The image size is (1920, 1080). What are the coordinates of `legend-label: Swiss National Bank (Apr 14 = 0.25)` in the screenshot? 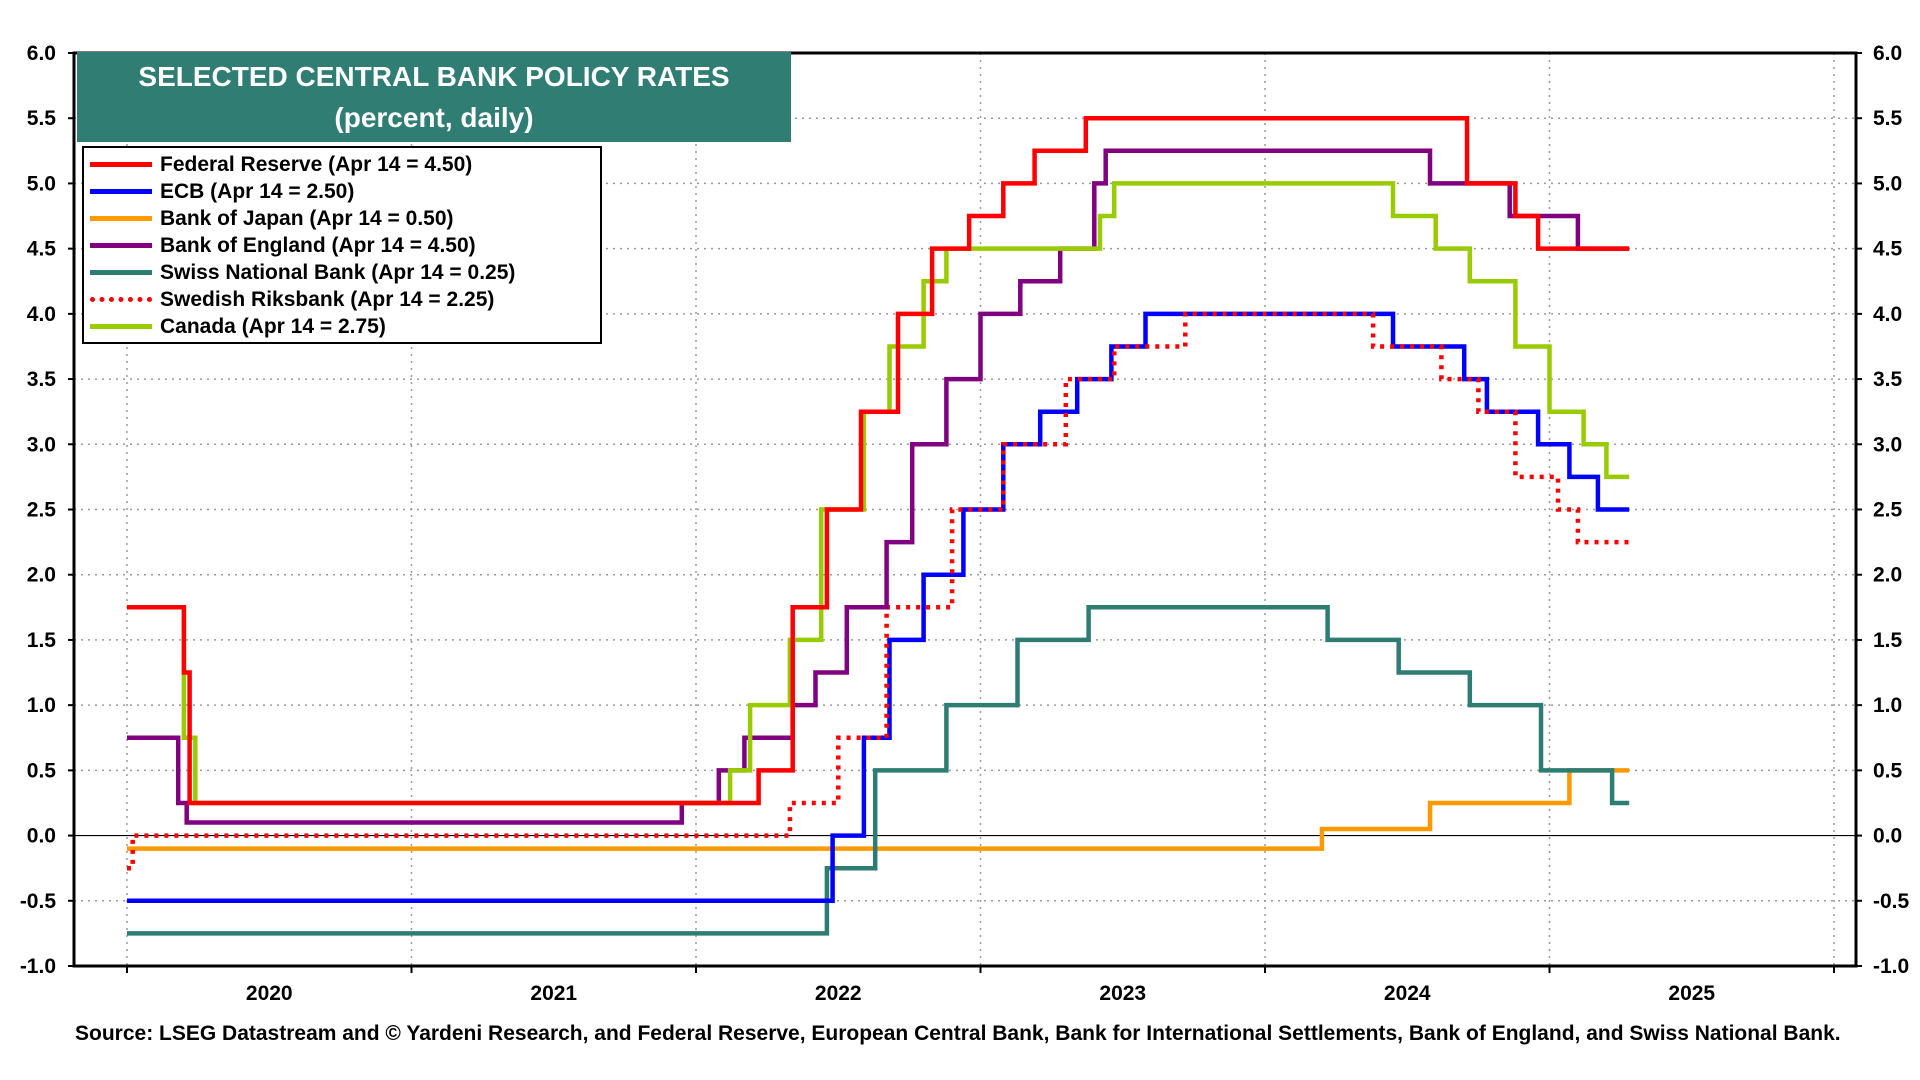 It's located at (338, 272).